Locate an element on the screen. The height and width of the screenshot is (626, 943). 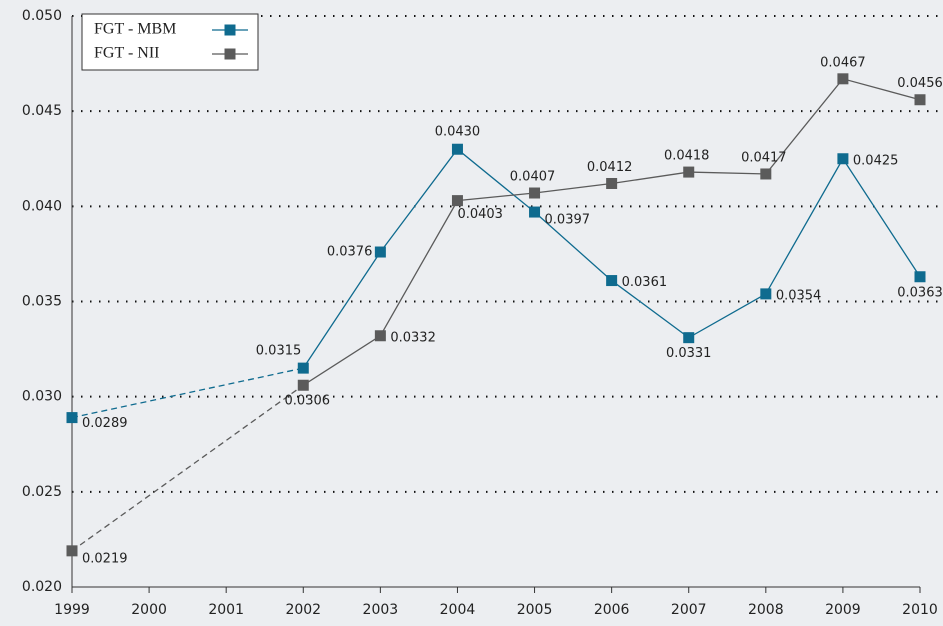
legend-box is located at coordinates (170, 42).